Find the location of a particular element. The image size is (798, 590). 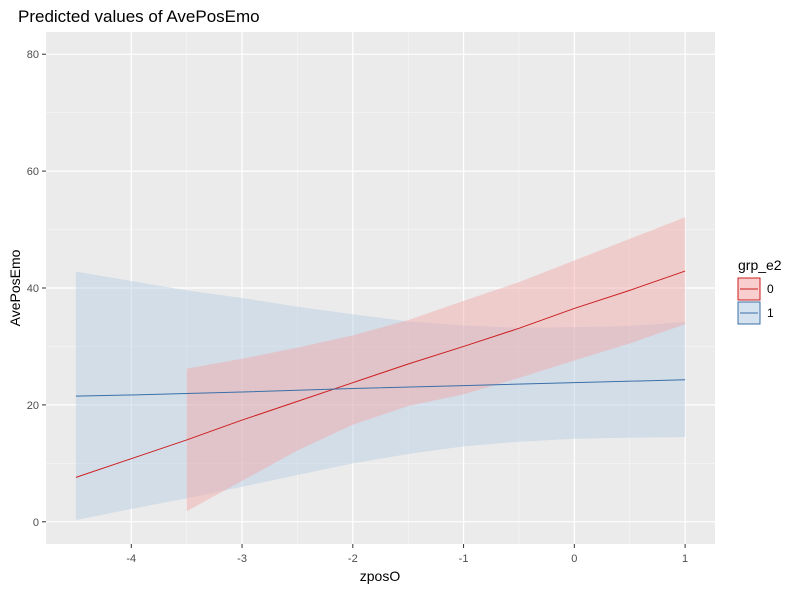

x-tick-label: -4 is located at coordinates (131, 559).